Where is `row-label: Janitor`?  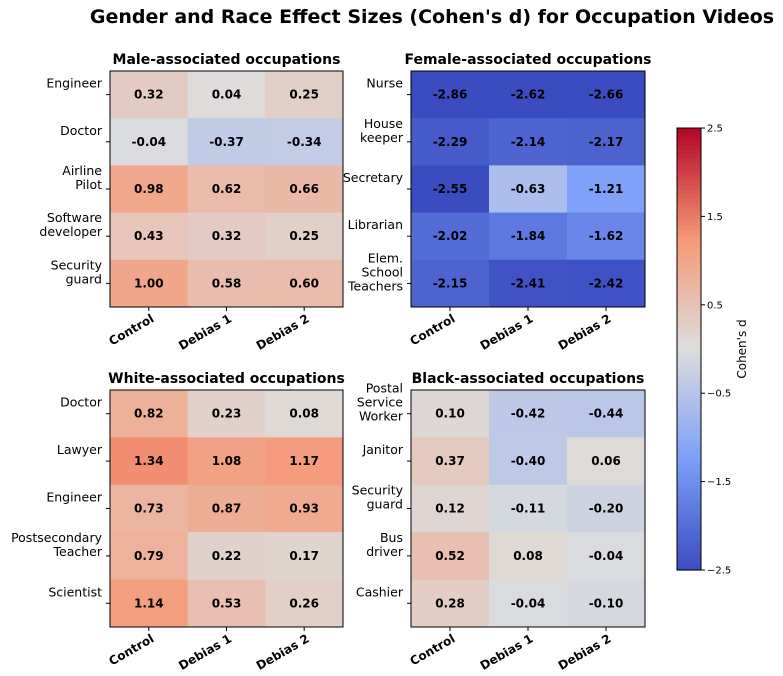
row-label: Janitor is located at coordinates (383, 449).